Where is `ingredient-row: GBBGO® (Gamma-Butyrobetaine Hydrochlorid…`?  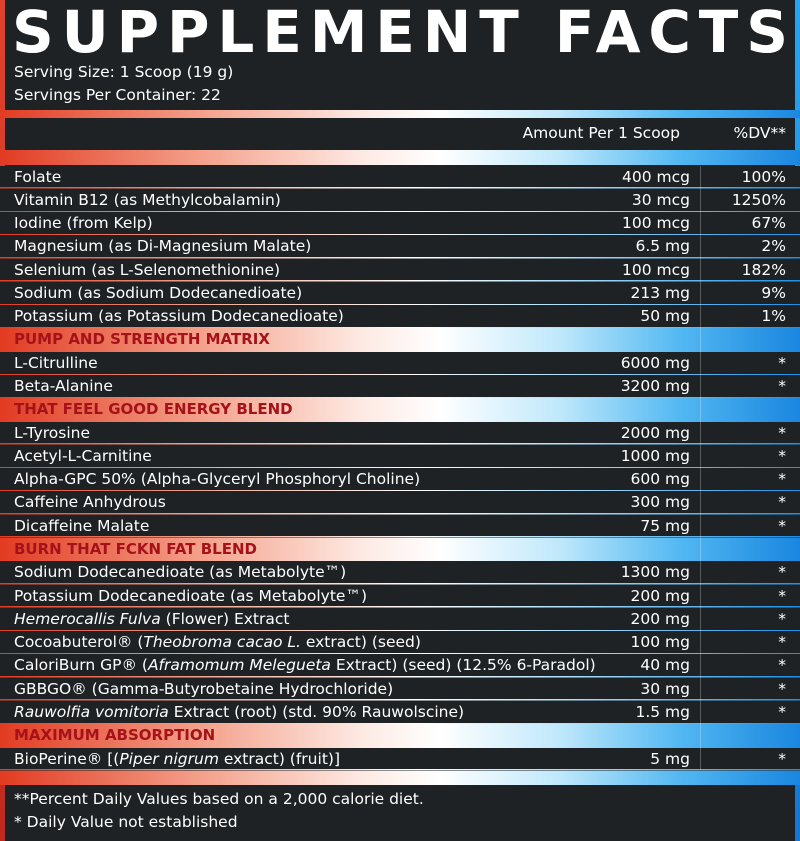 ingredient-row: GBBGO® (Gamma-Butyrobetaine Hydrochlorid… is located at coordinates (400, 689).